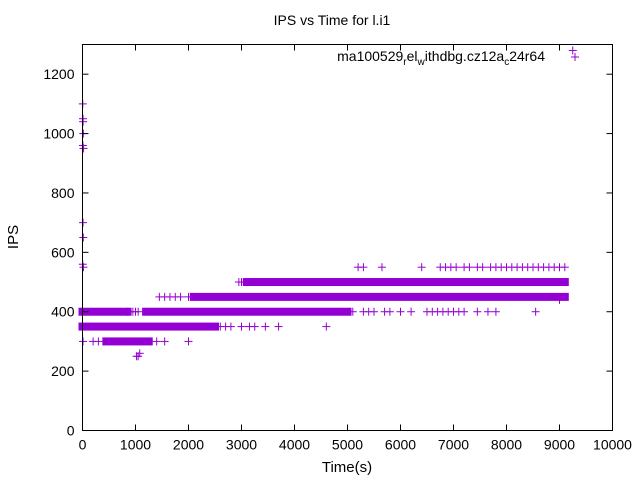 This screenshot has height=480, width=640. Describe the element at coordinates (527, 56) in the screenshot. I see `legend-text-part: 24r64` at that location.